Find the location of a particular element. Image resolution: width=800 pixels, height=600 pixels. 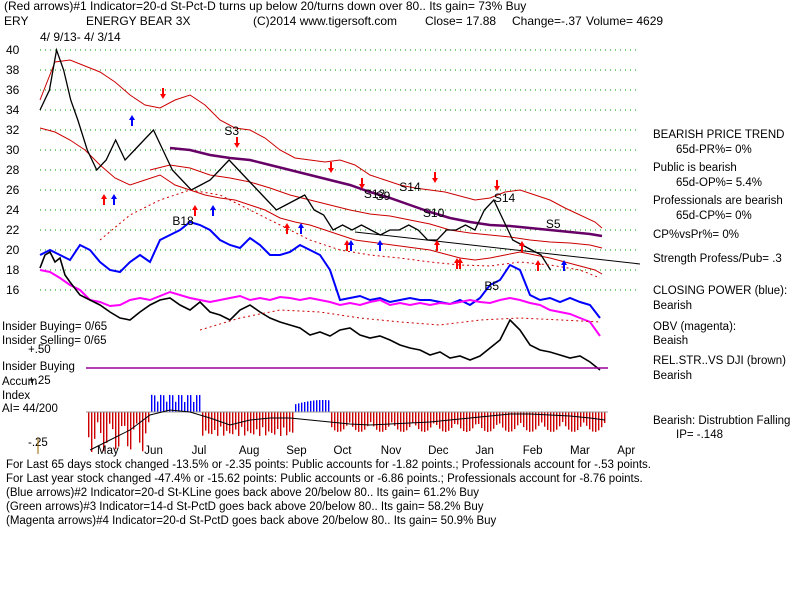

signal-label: S3 is located at coordinates (231, 131).